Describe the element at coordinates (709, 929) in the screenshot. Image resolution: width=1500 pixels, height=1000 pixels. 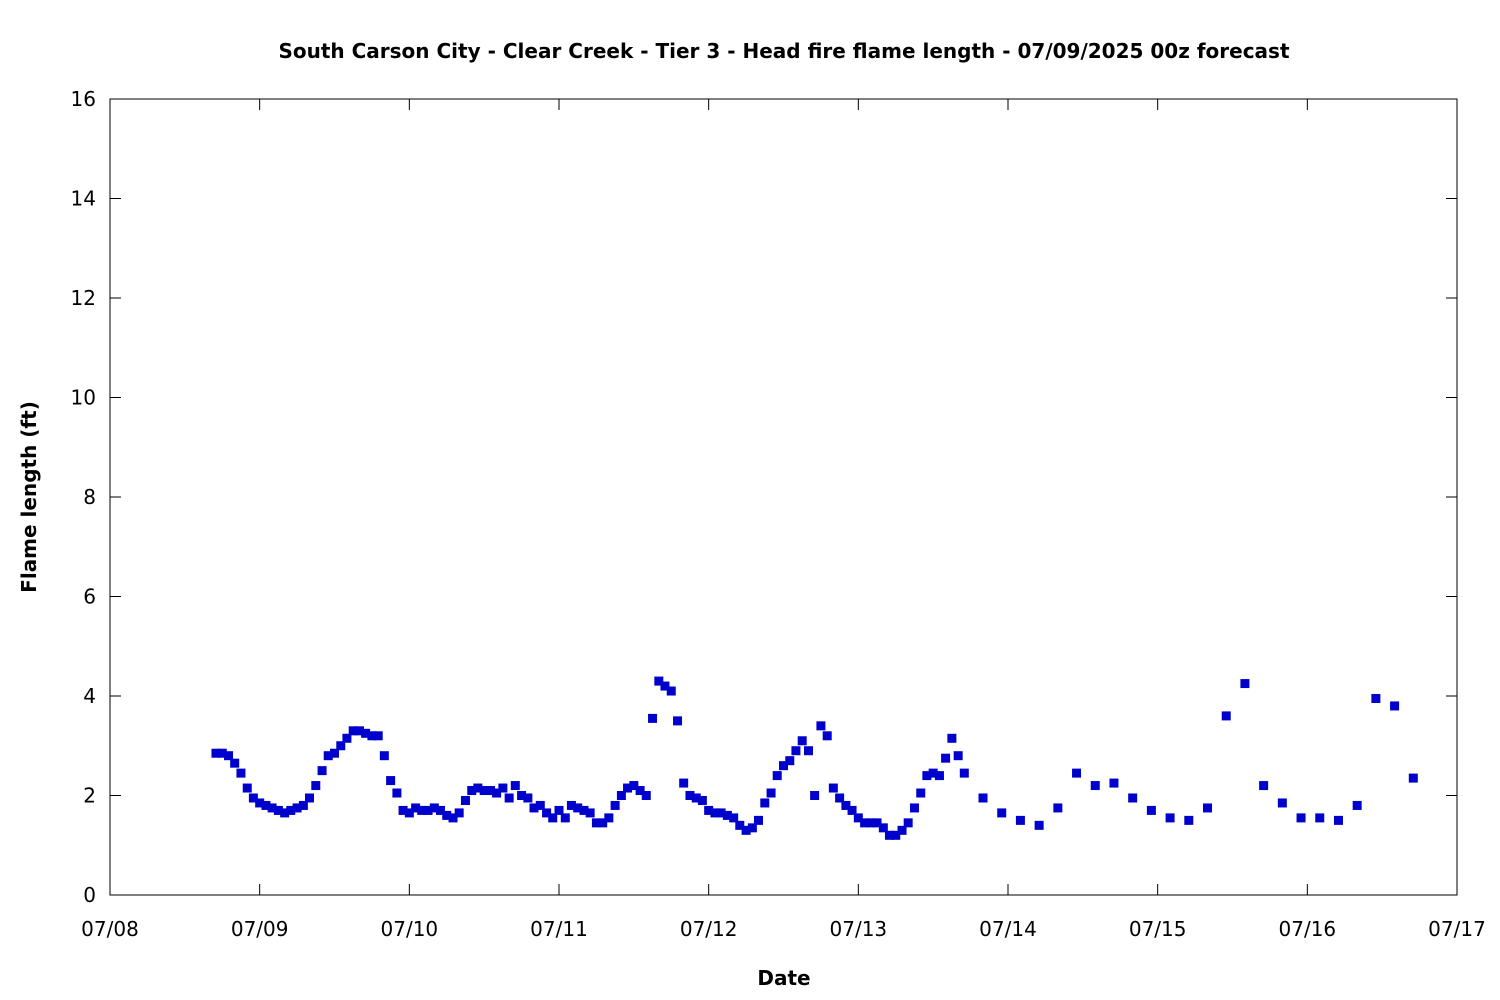
I see `x-tick-label: 07/12` at that location.